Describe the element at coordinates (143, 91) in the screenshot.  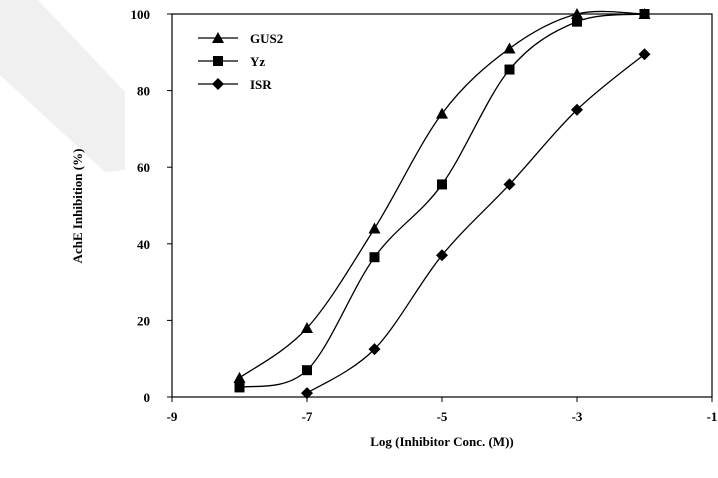
I see `y-tick-label: 80` at that location.